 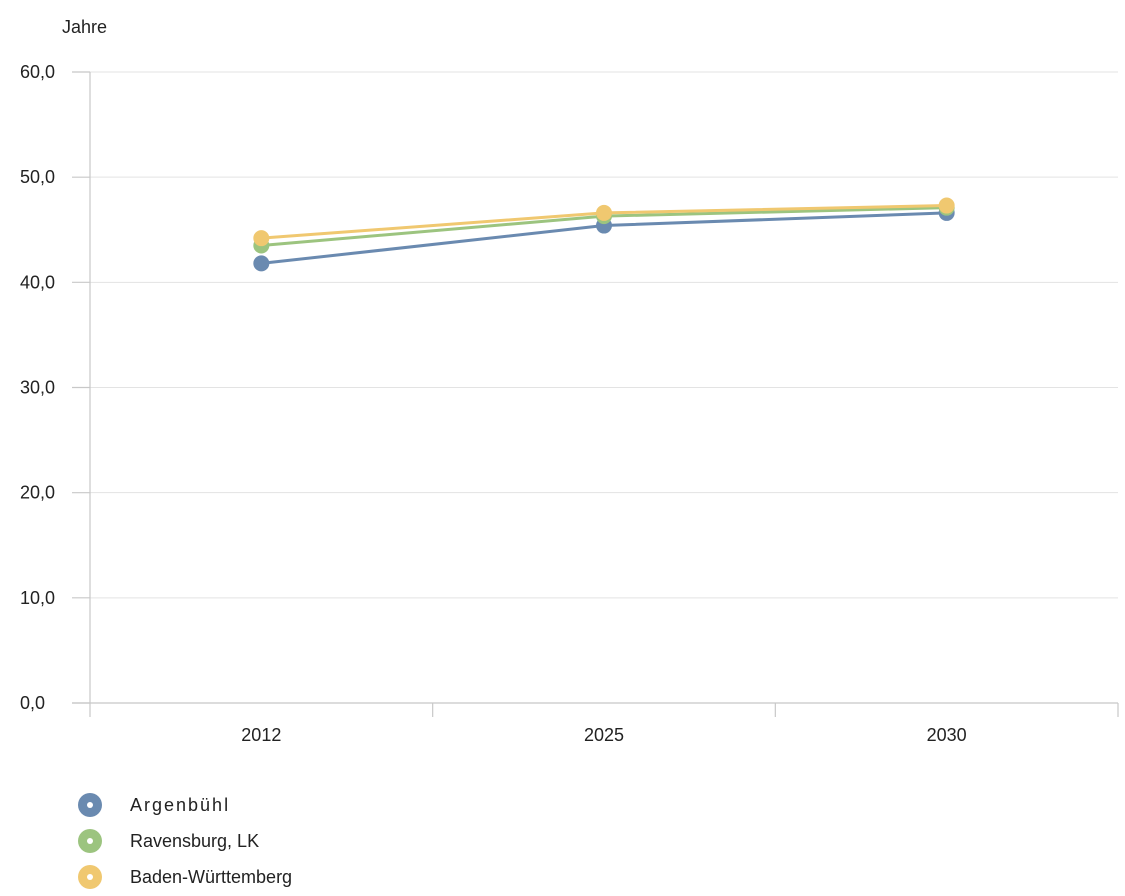 I want to click on legend-marker-baden-wuerttemberg, so click(x=90, y=877).